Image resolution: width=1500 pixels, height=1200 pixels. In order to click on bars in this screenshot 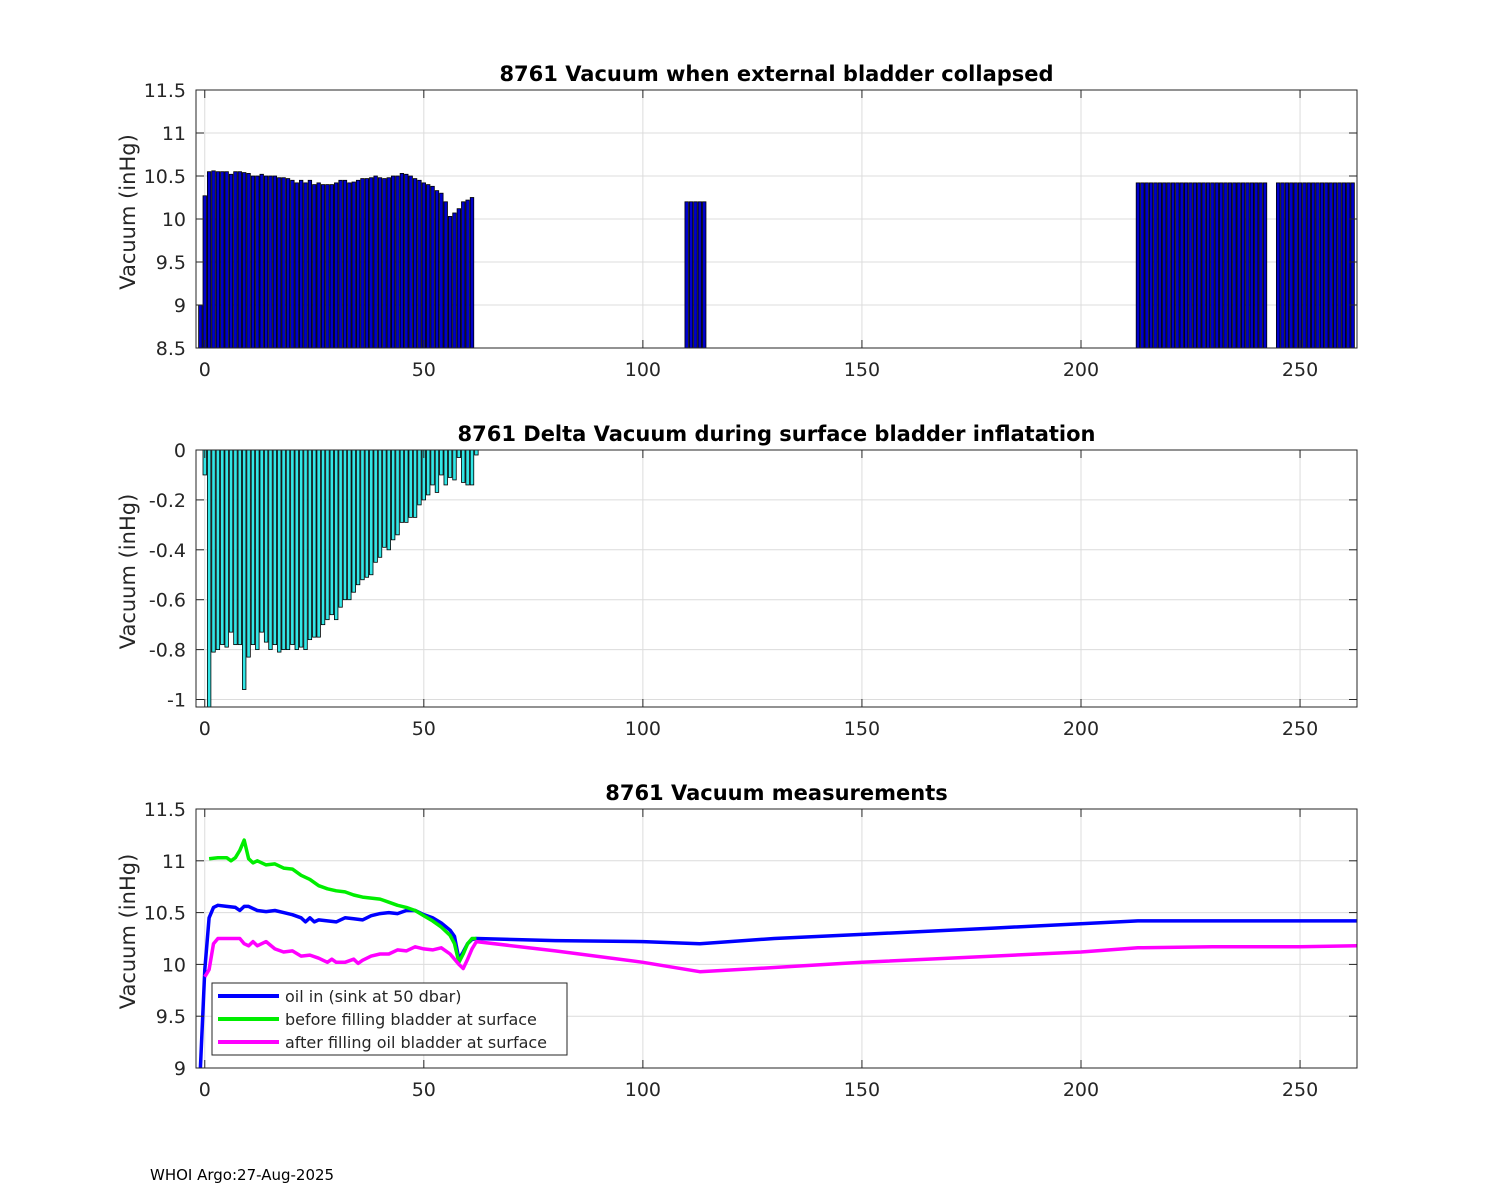, I will do `click(776, 259)`.